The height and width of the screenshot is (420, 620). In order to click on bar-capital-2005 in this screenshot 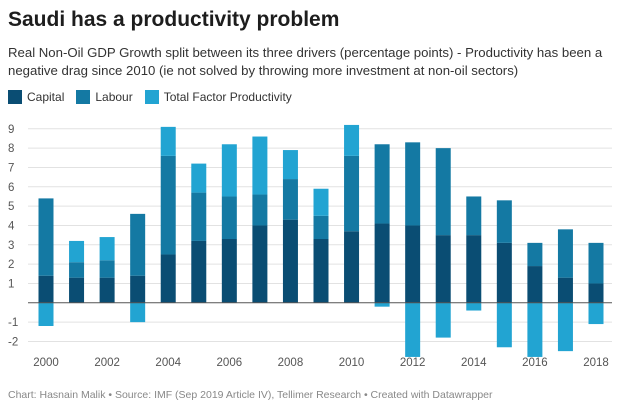, I will do `click(199, 271)`.